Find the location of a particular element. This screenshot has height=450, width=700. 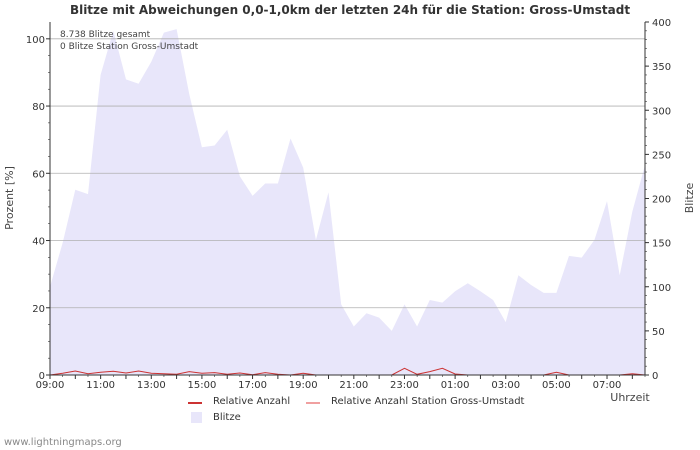

watermark: www.lightningmaps.org is located at coordinates (63, 442).